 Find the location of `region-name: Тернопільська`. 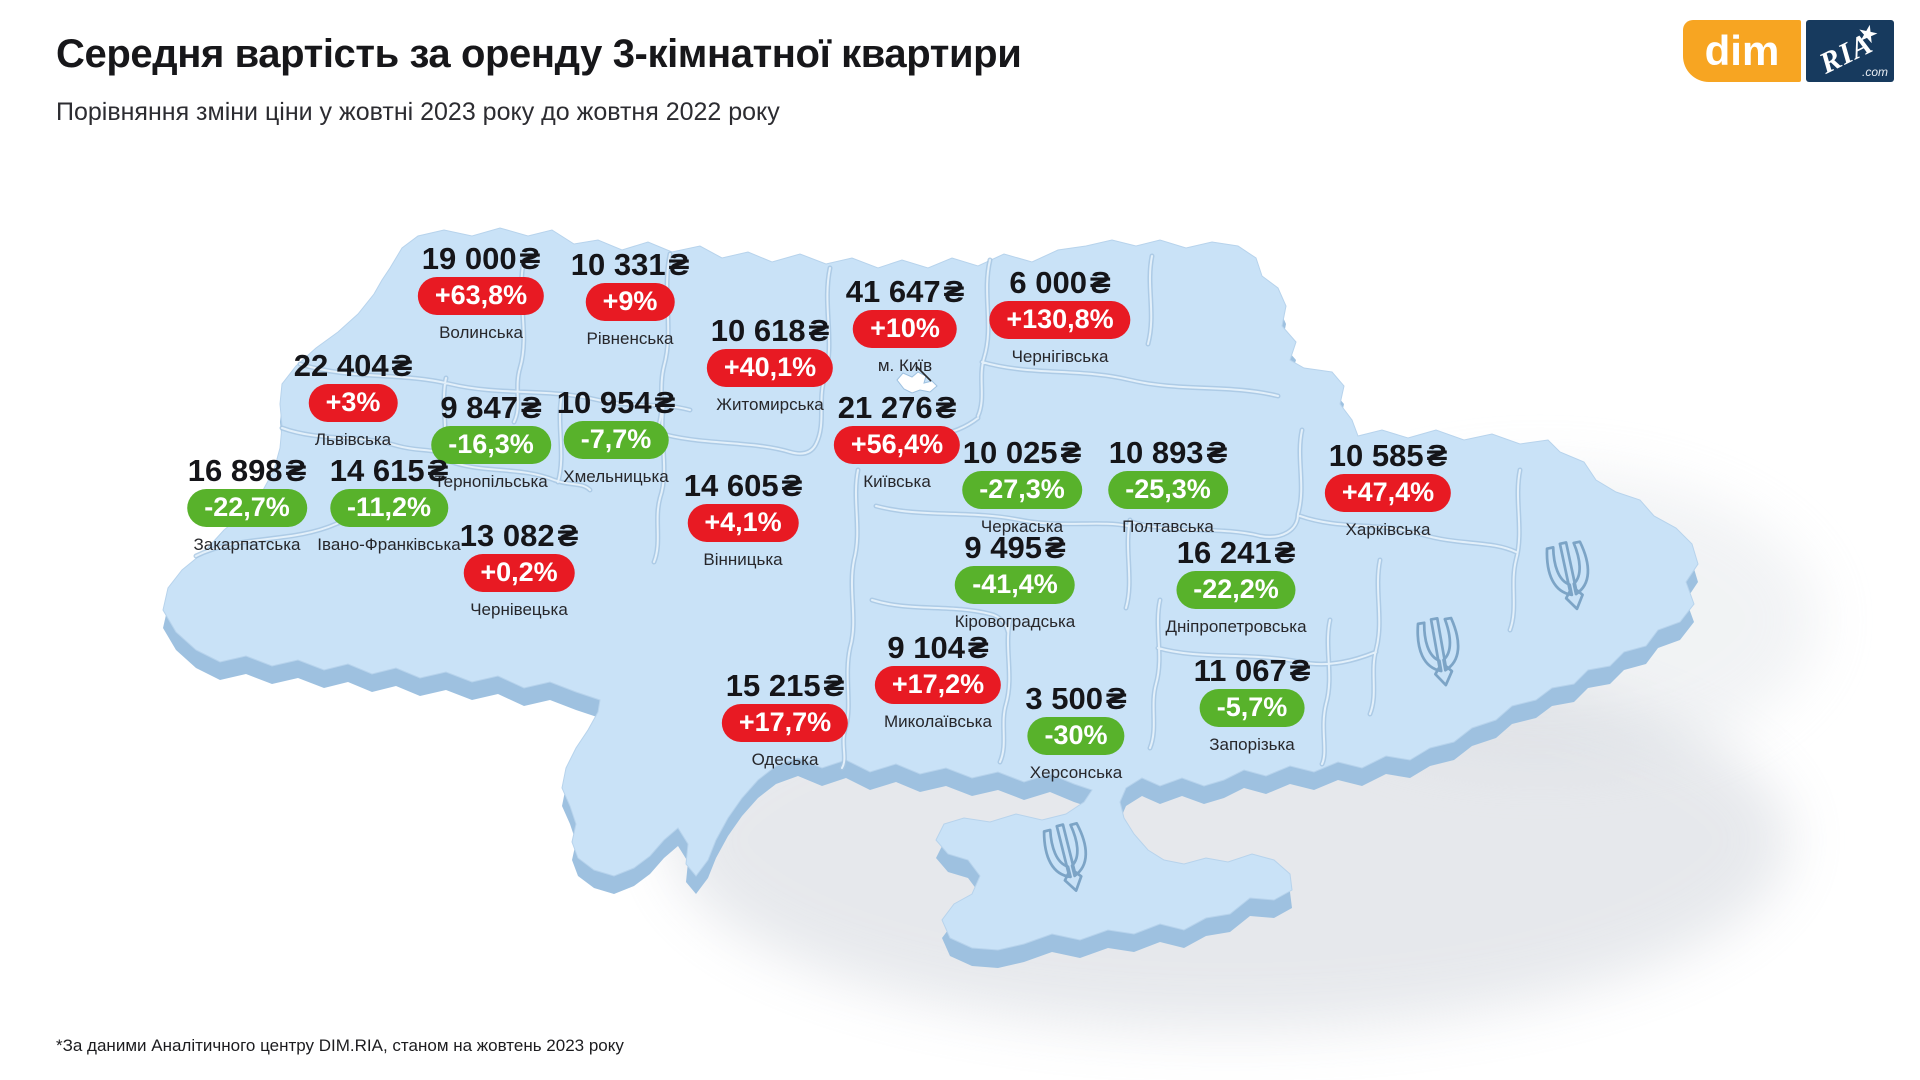

region-name: Тернопільська is located at coordinates (491, 481).